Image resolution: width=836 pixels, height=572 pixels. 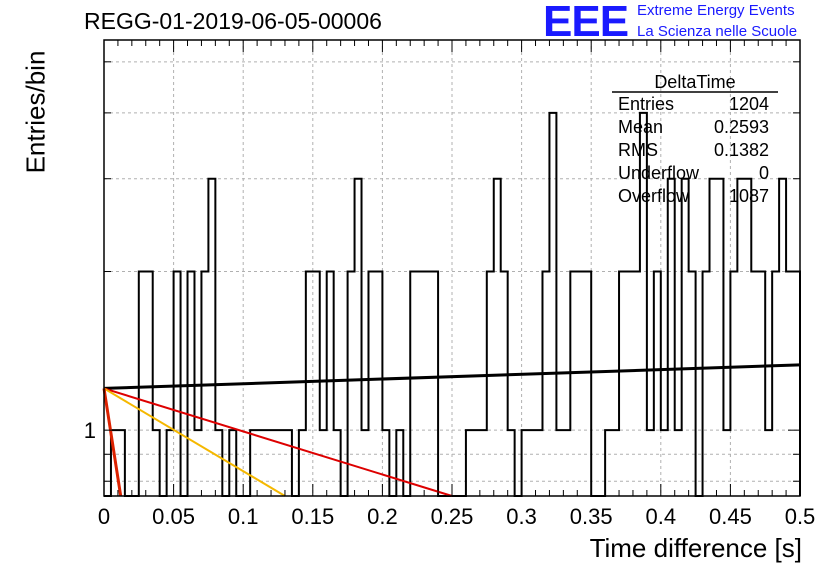 What do you see at coordinates (694, 82) in the screenshot?
I see `stats-title: DeltaTime` at bounding box center [694, 82].